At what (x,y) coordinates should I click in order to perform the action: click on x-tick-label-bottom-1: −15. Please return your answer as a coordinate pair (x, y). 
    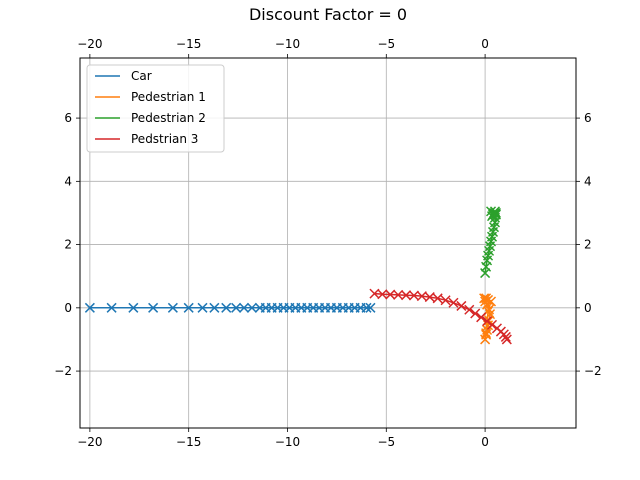
    Looking at the image, I should click on (188, 442).